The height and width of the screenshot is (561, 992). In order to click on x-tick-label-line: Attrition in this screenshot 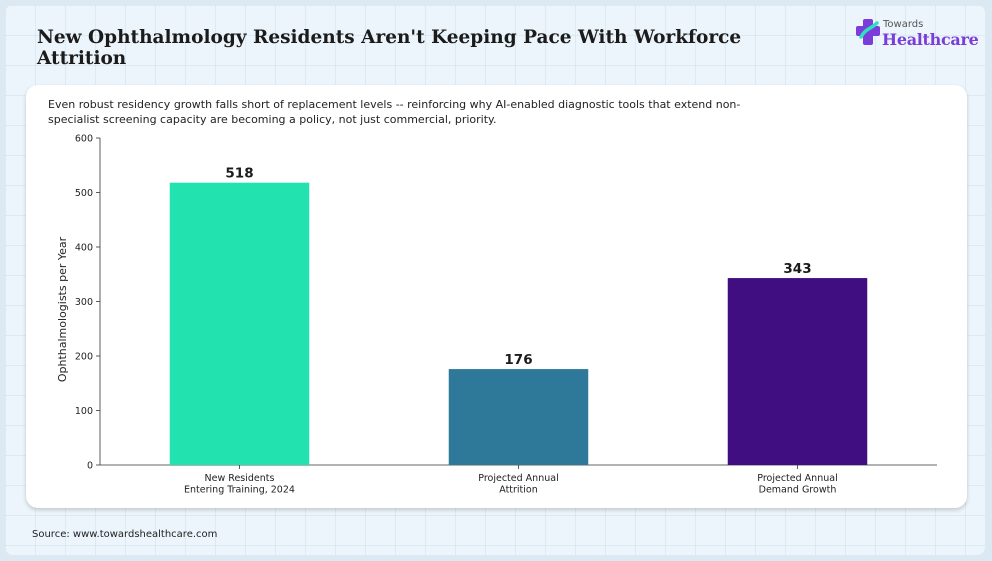, I will do `click(518, 490)`.